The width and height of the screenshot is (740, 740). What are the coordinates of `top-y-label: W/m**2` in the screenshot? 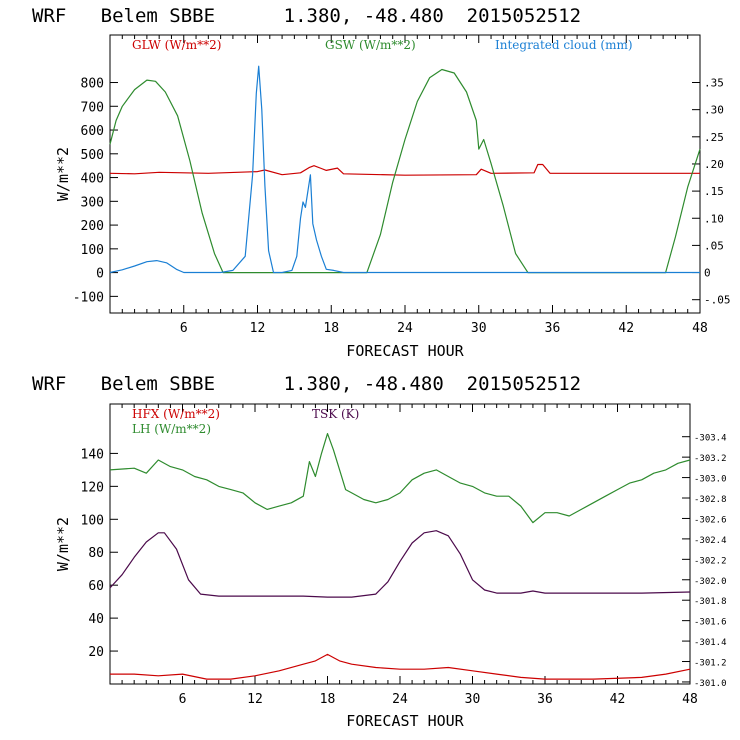 It's located at (63, 174).